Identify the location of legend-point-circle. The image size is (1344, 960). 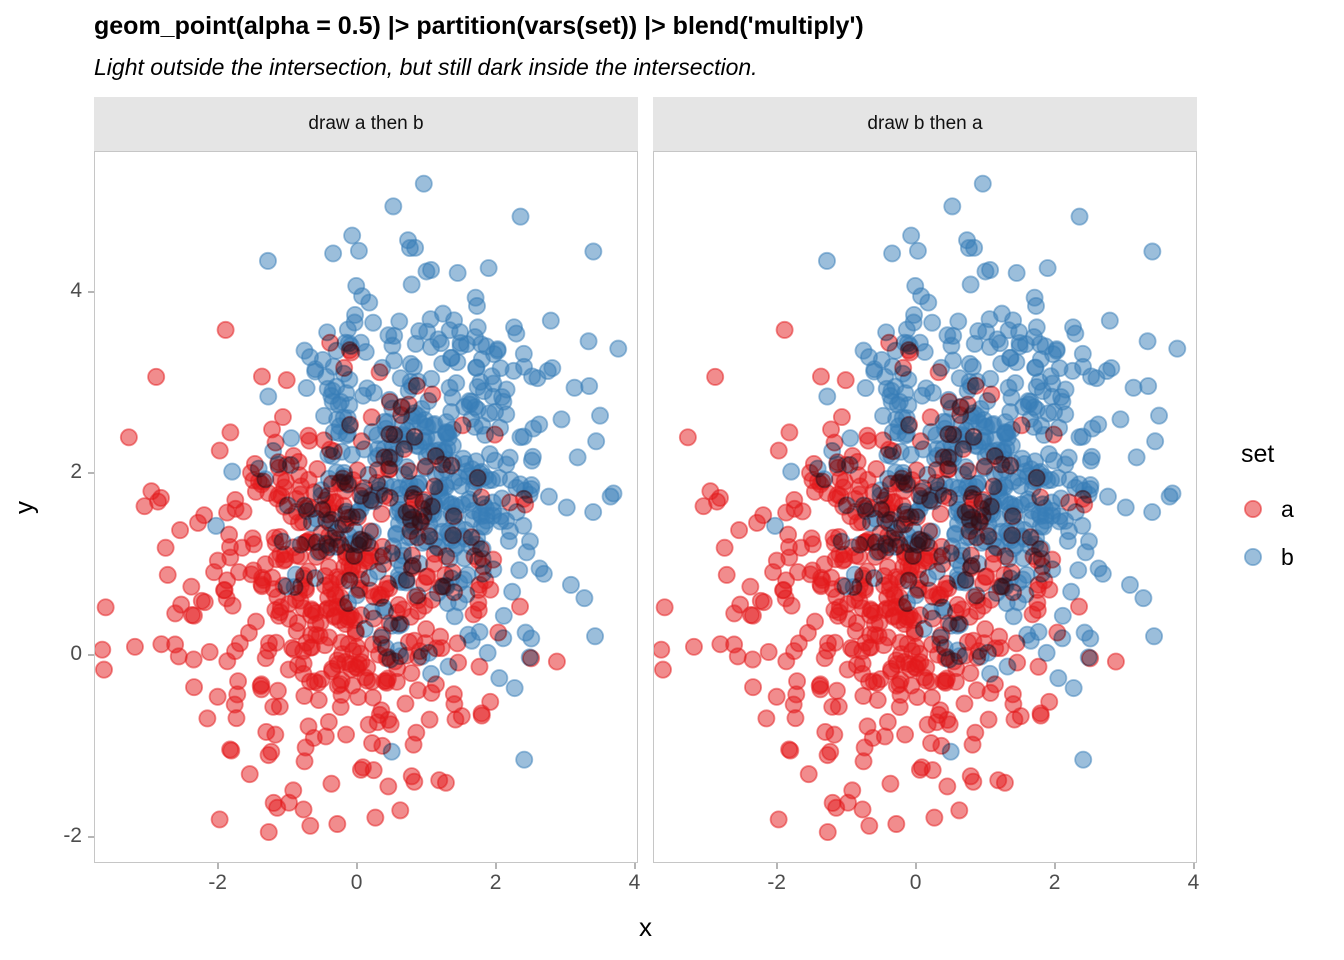
(1253, 509).